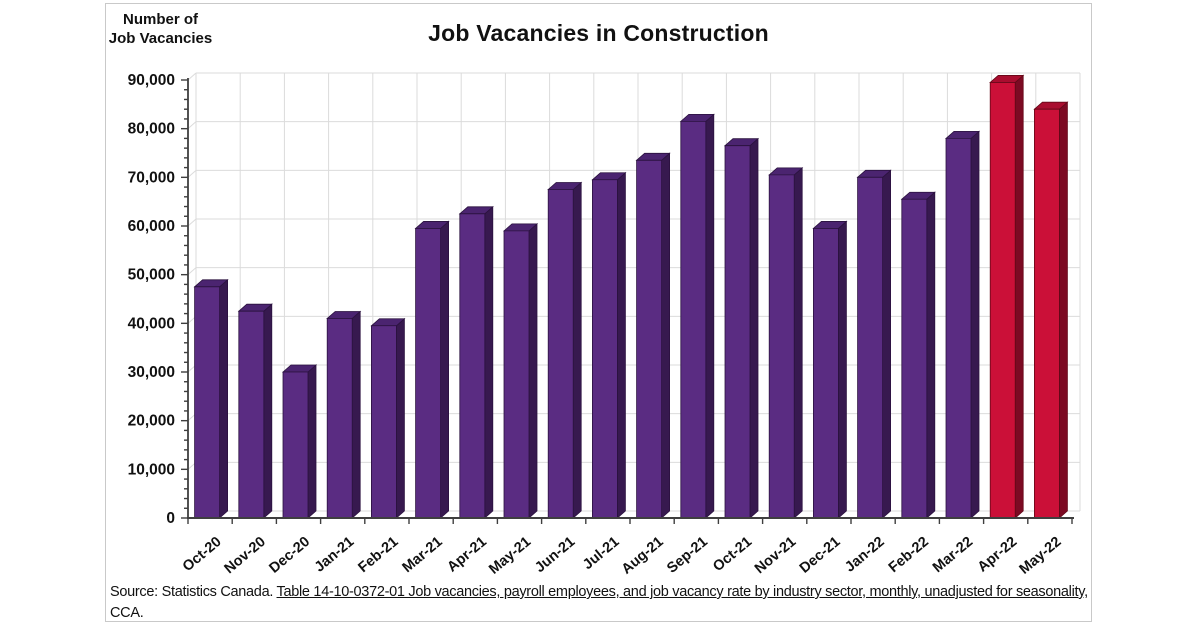 The width and height of the screenshot is (1200, 630). What do you see at coordinates (193, 592) in the screenshot?
I see `source-prefix: Source: Statistics Canada.` at bounding box center [193, 592].